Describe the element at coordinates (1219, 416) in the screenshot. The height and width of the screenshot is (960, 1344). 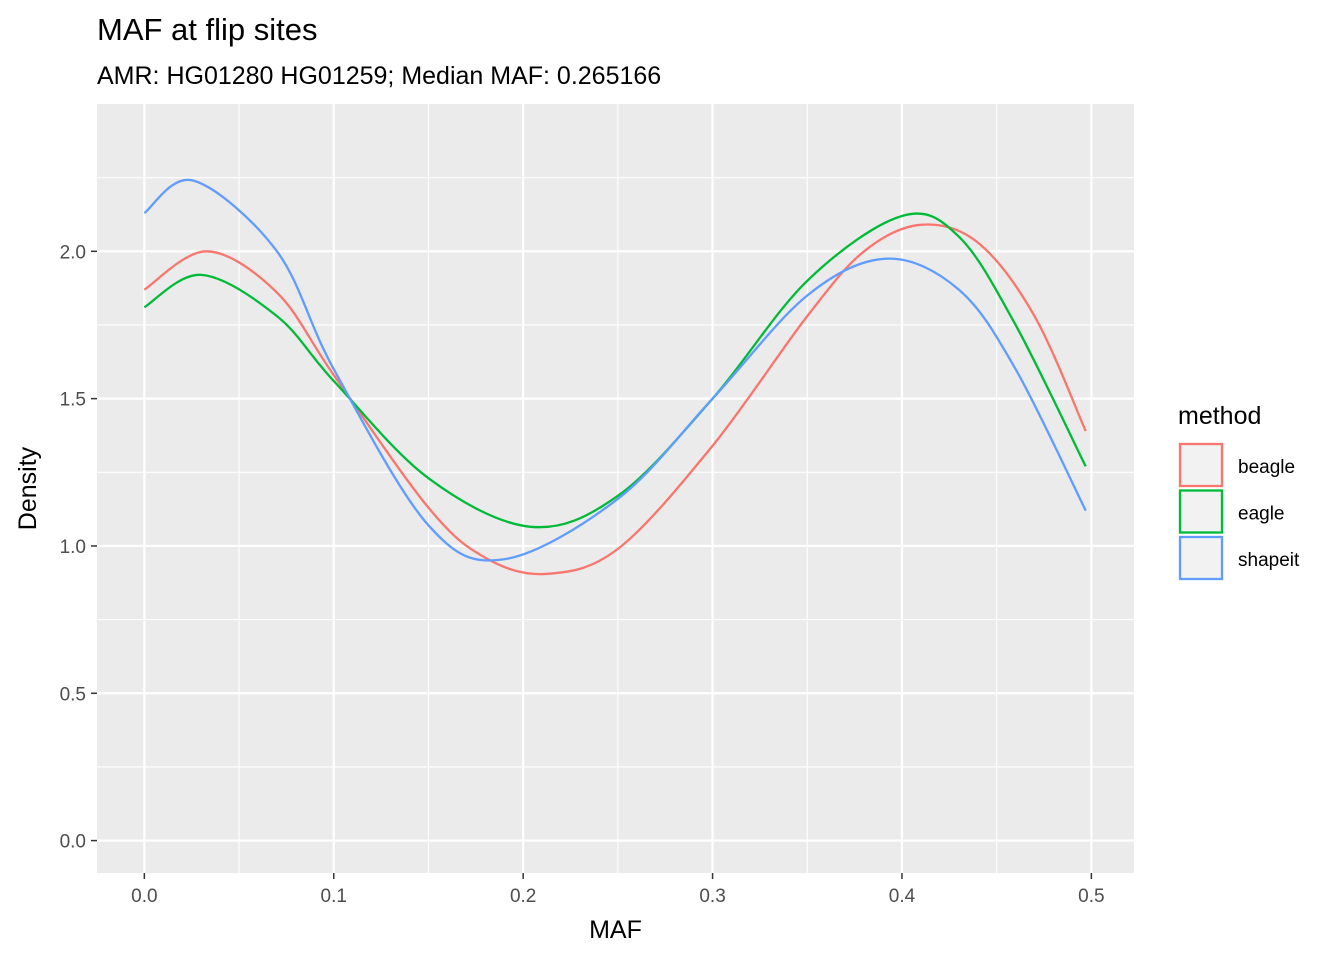
I see `legend-title: method` at that location.